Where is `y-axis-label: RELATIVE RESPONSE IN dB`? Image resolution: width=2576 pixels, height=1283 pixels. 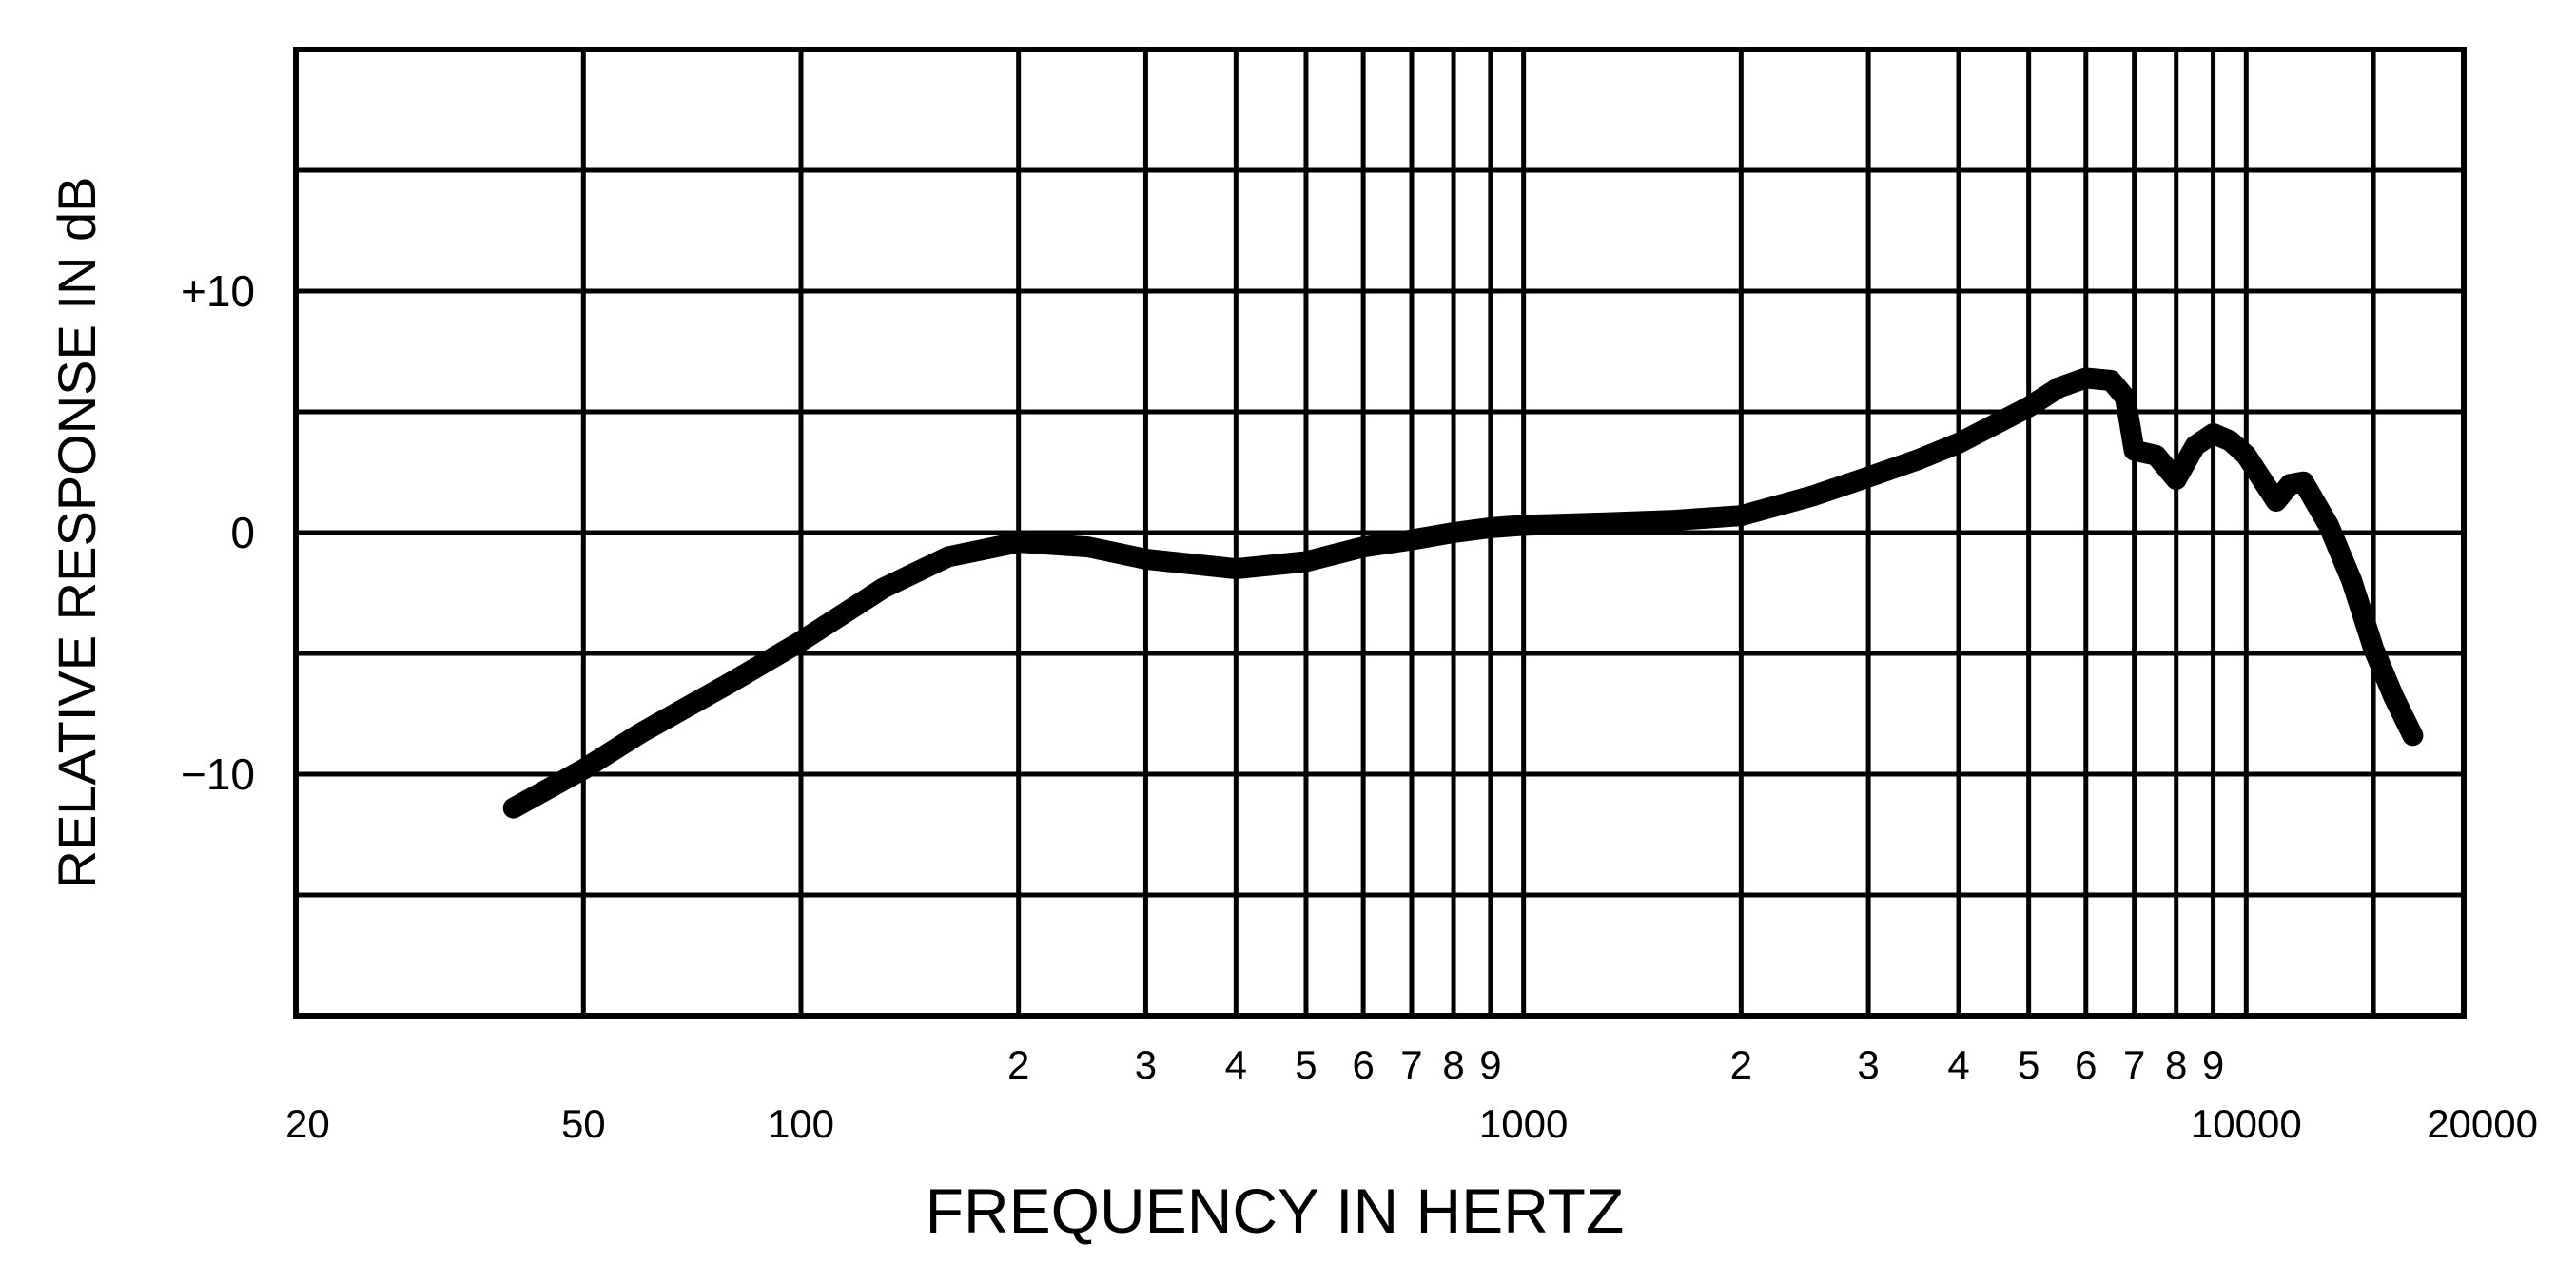 y-axis-label: RELATIVE RESPONSE IN dB is located at coordinates (77, 533).